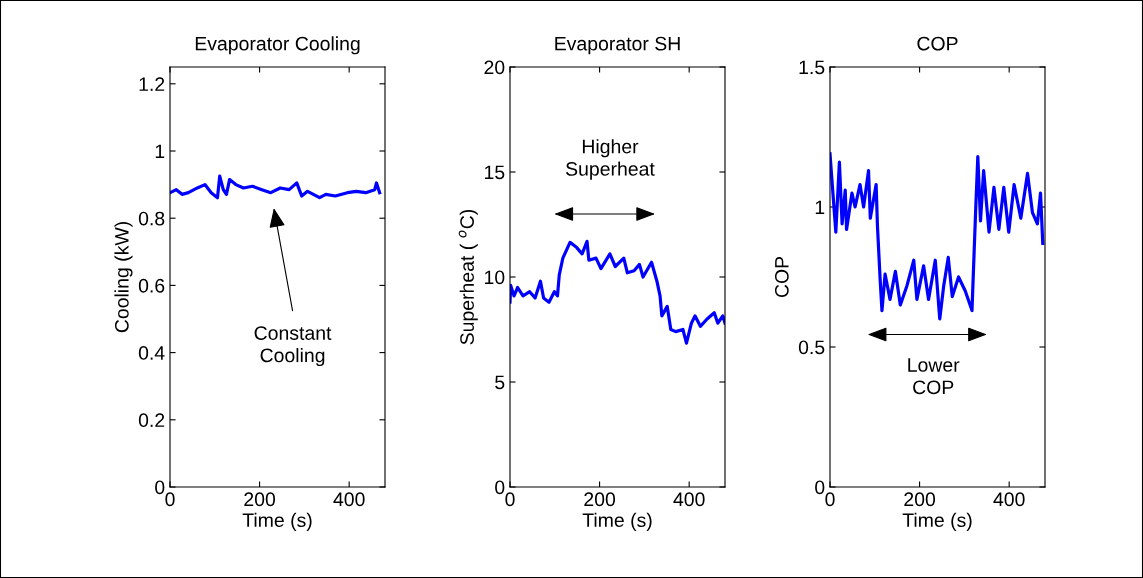  What do you see at coordinates (494, 67) in the screenshot?
I see `y-tick-label: 20` at bounding box center [494, 67].